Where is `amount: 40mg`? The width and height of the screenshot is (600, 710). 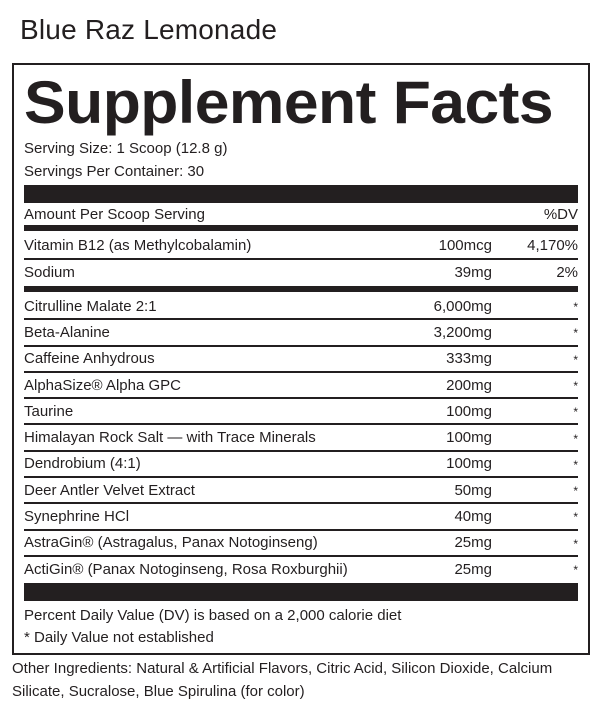
amount: 40mg is located at coordinates (473, 517).